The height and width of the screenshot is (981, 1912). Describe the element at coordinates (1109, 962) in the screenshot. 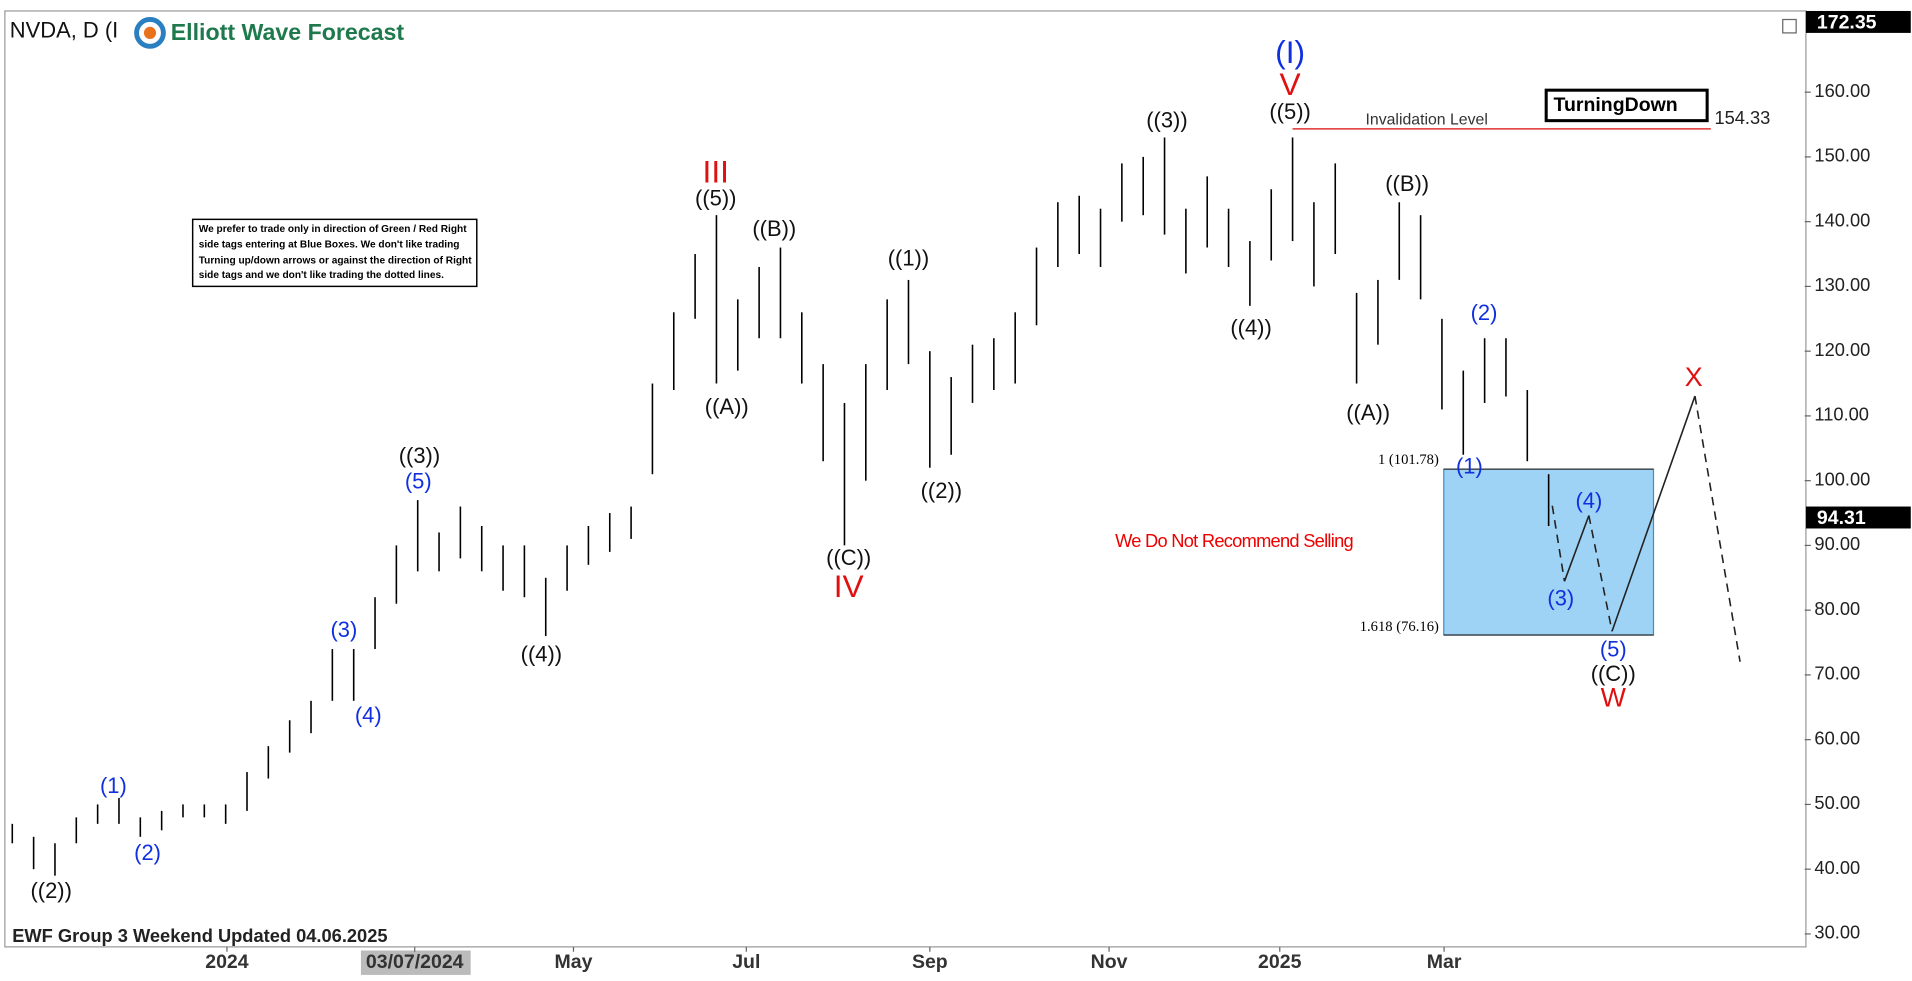

I see `x-tick-label: Nov` at that location.